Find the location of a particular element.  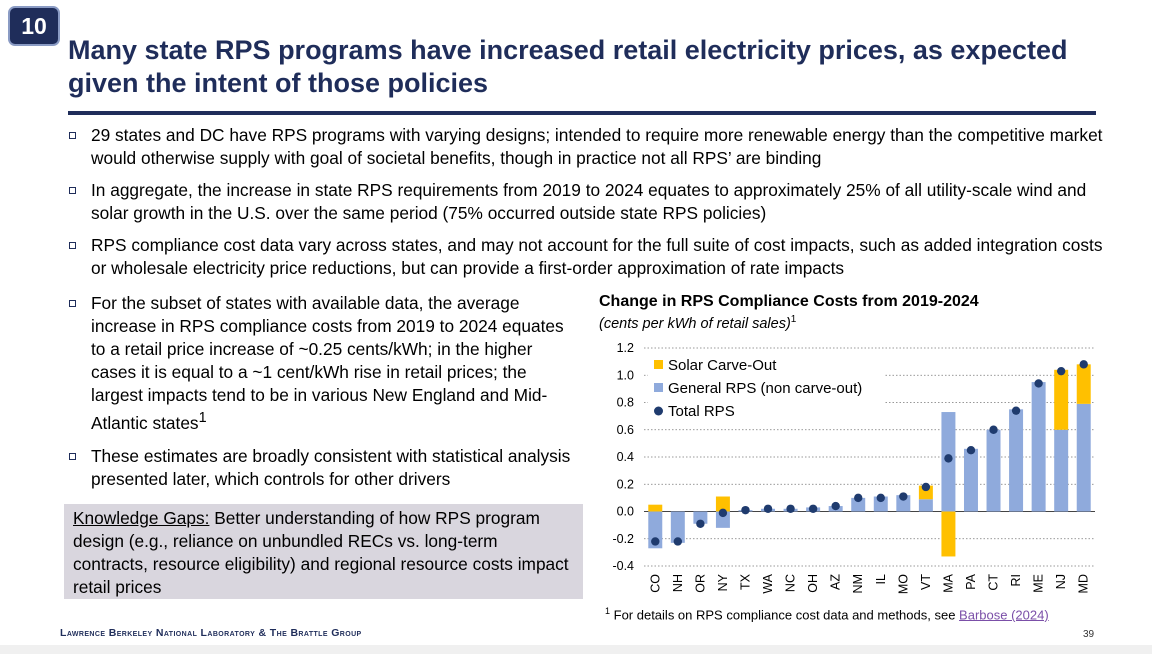

x-tick-label: RI is located at coordinates (1016, 580).